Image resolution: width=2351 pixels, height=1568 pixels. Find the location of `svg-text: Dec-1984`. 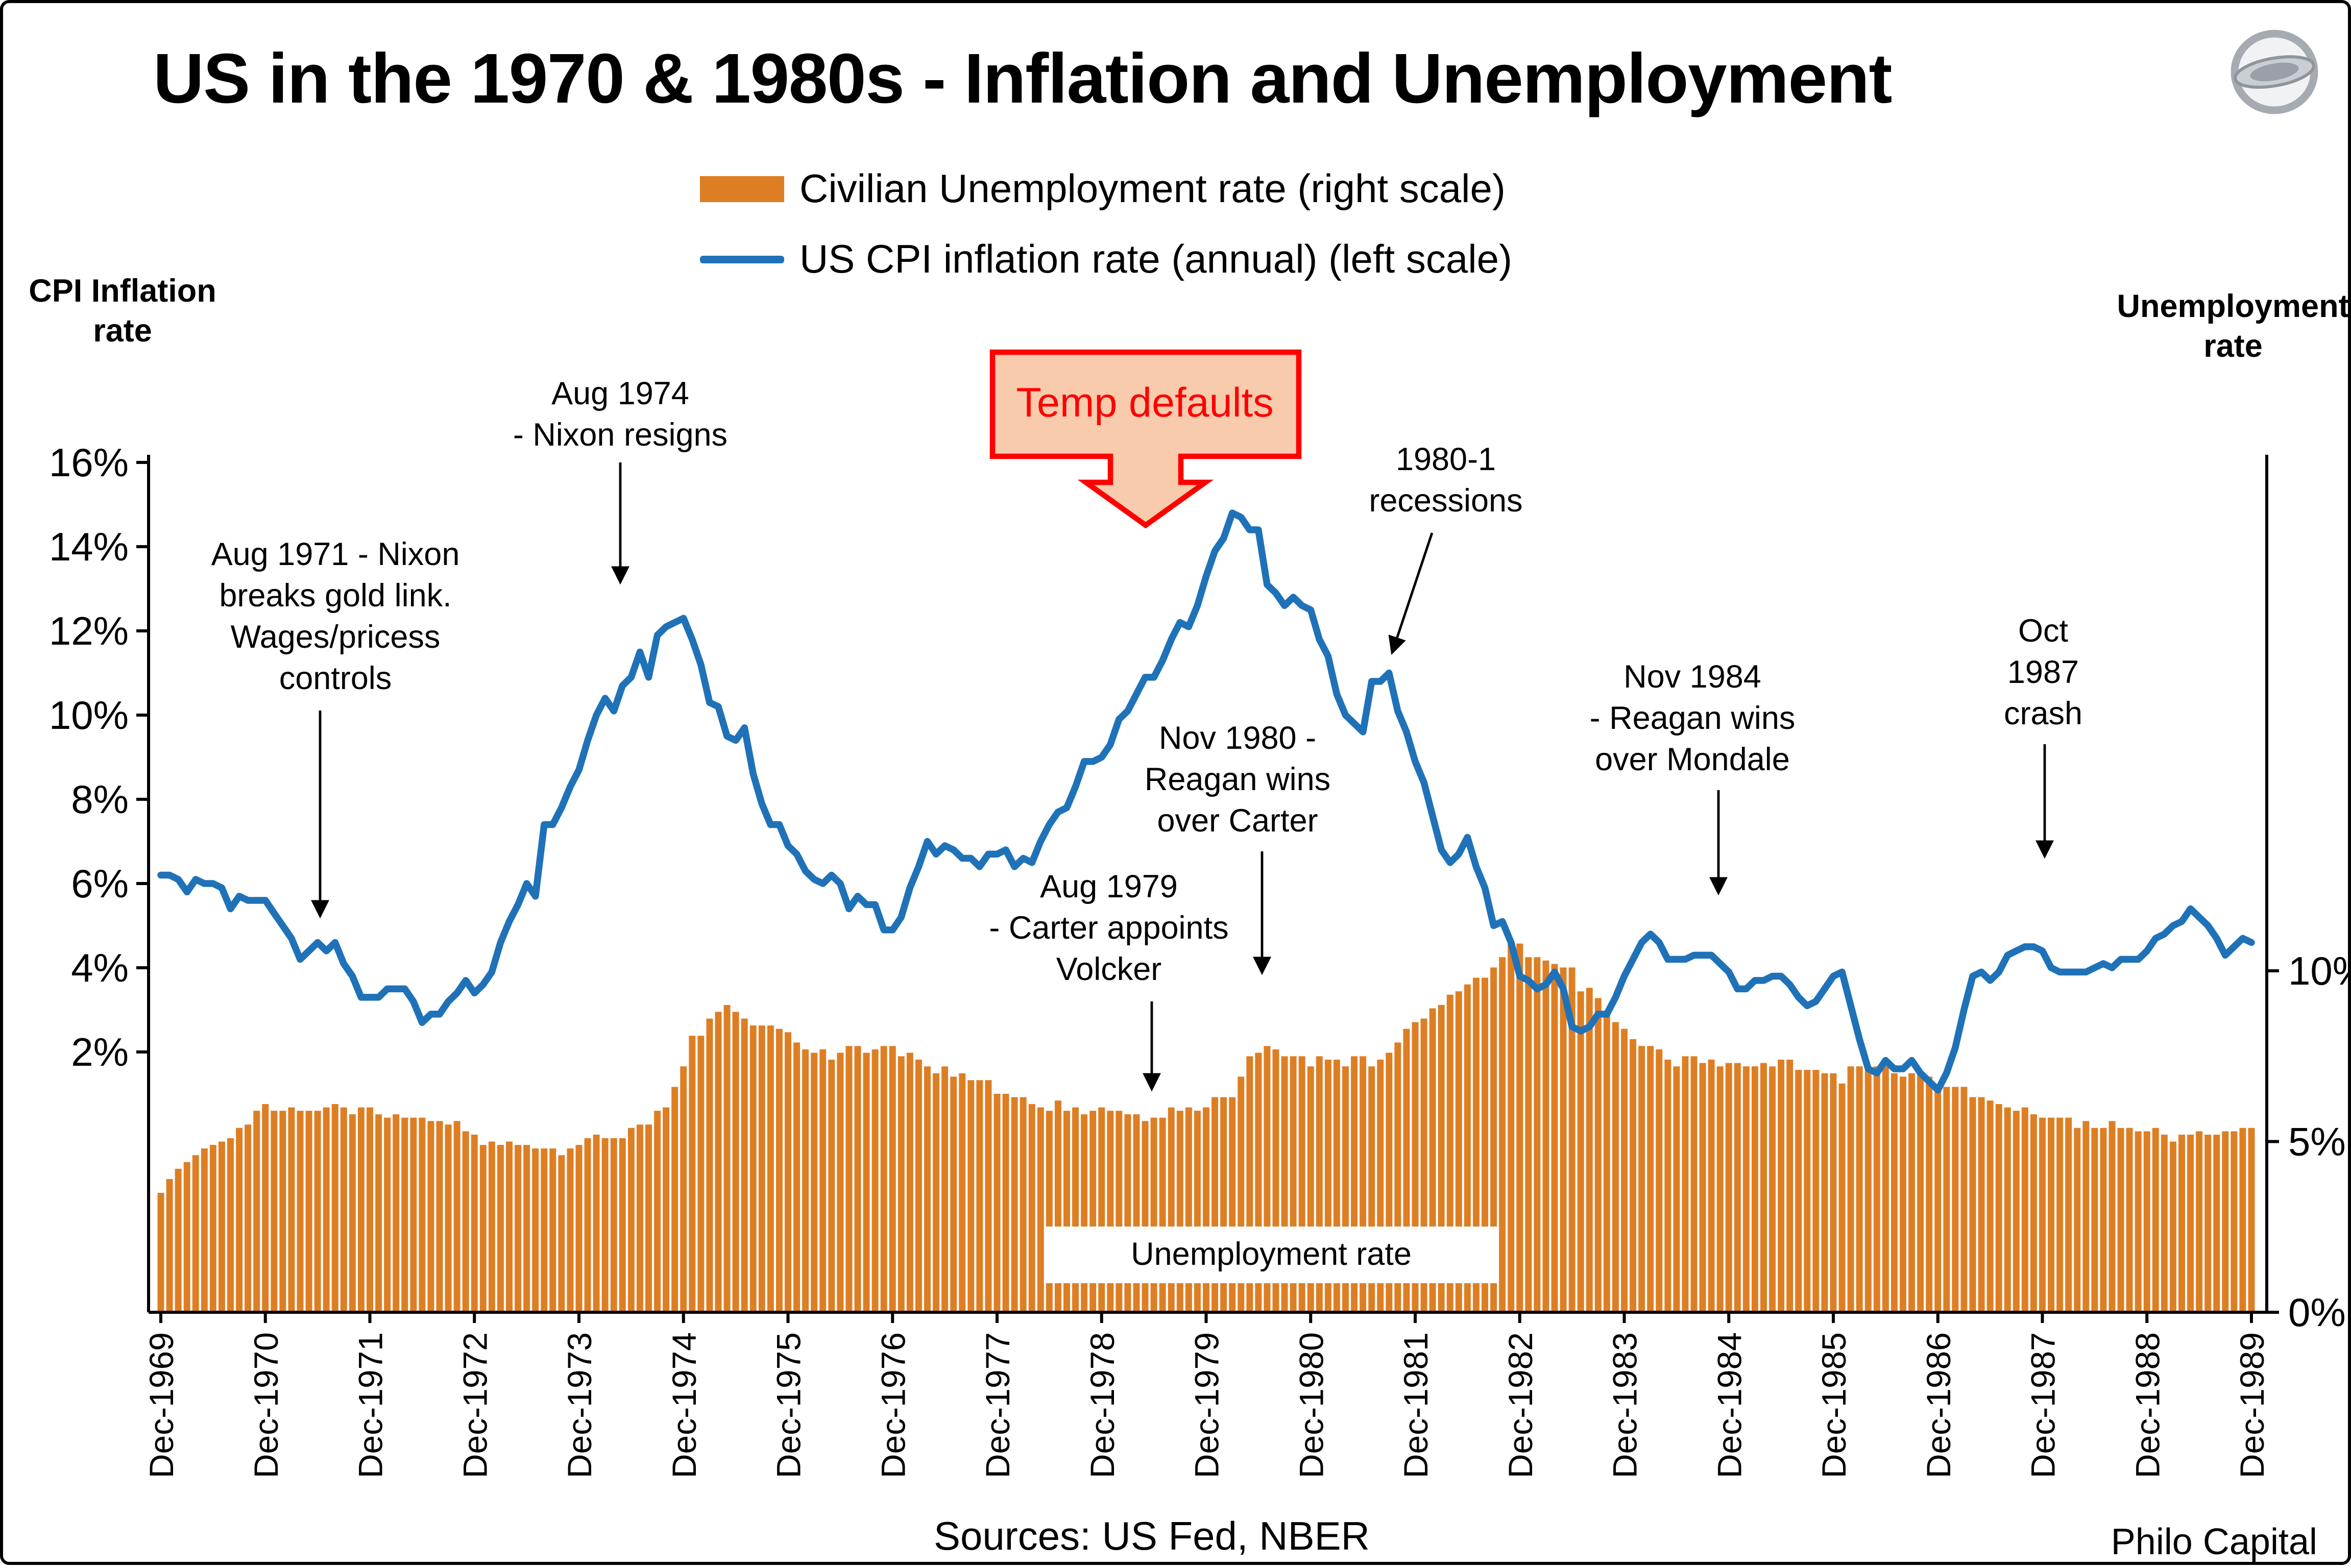

svg-text: Dec-1984 is located at coordinates (1729, 1405).